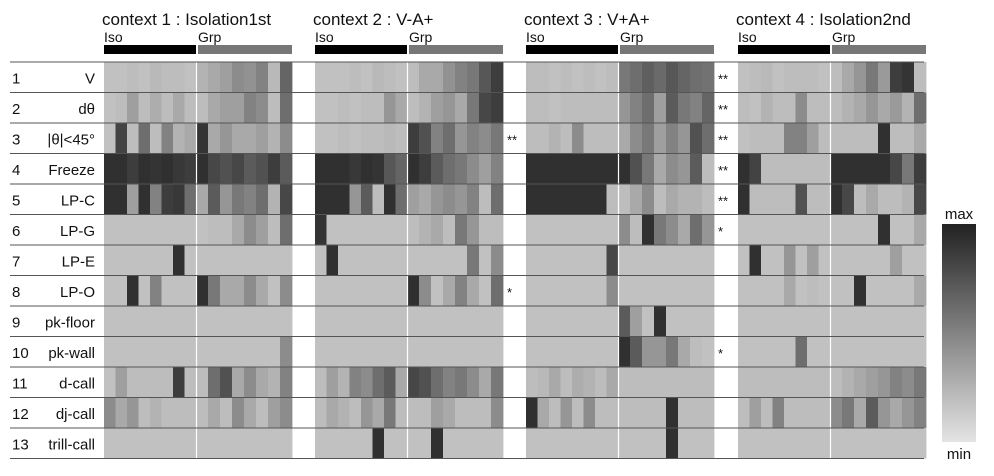  I want to click on row-index: 8, so click(16, 292).